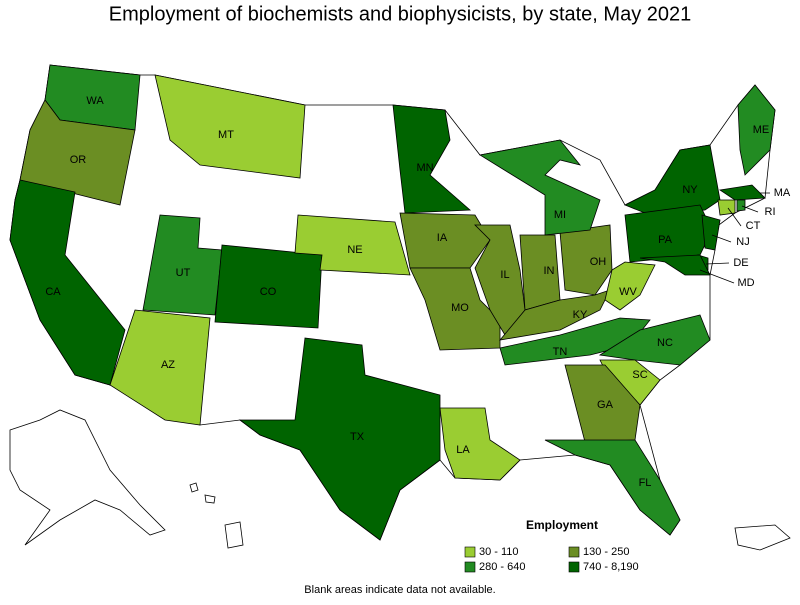  What do you see at coordinates (665, 343) in the screenshot?
I see `state-label: NC` at bounding box center [665, 343].